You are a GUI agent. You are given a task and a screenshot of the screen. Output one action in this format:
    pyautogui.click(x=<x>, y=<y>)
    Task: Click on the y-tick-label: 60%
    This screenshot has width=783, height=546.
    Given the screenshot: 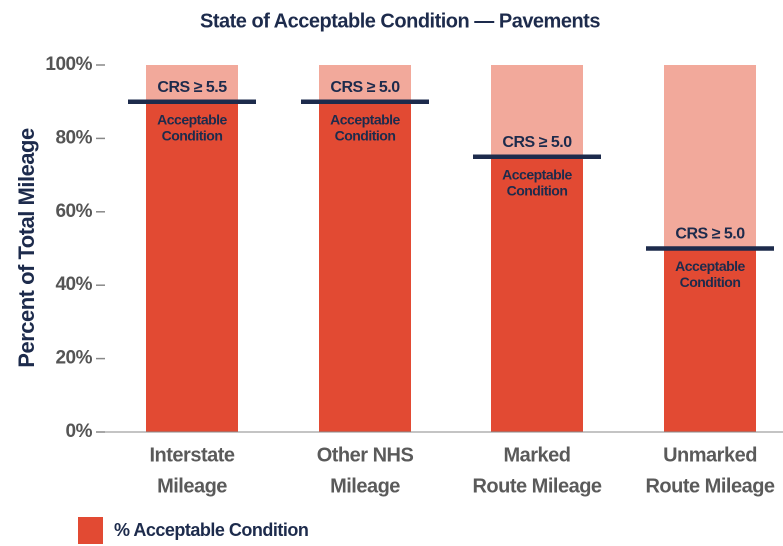 What is the action you would take?
    pyautogui.click(x=73, y=211)
    